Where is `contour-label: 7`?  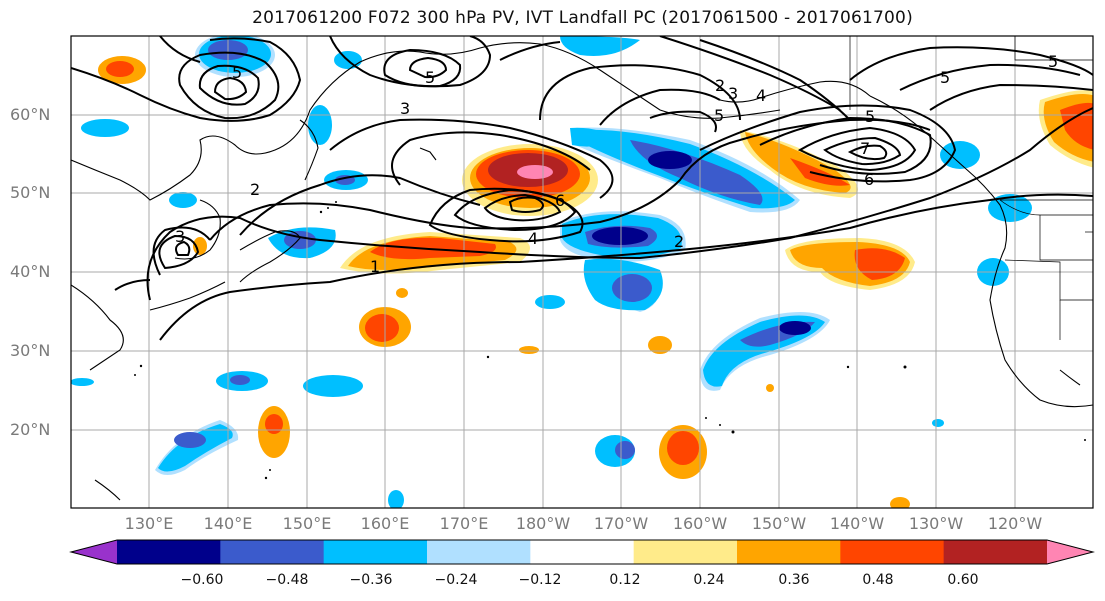
contour-label: 7 is located at coordinates (865, 148).